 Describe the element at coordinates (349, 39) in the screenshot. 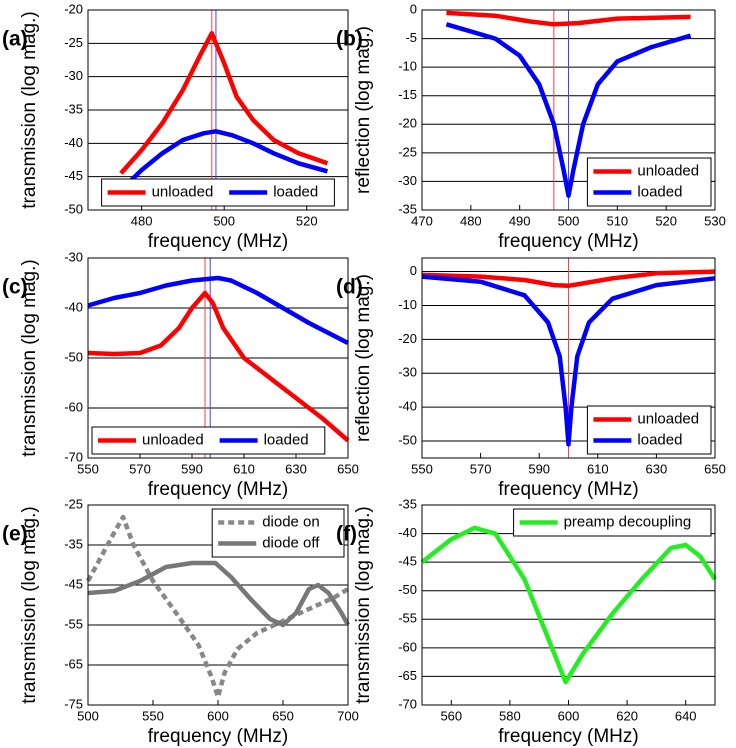

I see `panel-label: (b)` at that location.